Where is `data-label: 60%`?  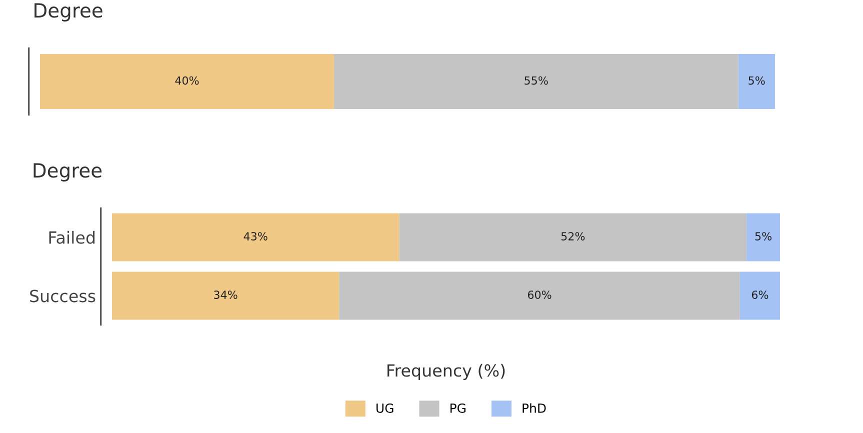 data-label: 60% is located at coordinates (540, 294).